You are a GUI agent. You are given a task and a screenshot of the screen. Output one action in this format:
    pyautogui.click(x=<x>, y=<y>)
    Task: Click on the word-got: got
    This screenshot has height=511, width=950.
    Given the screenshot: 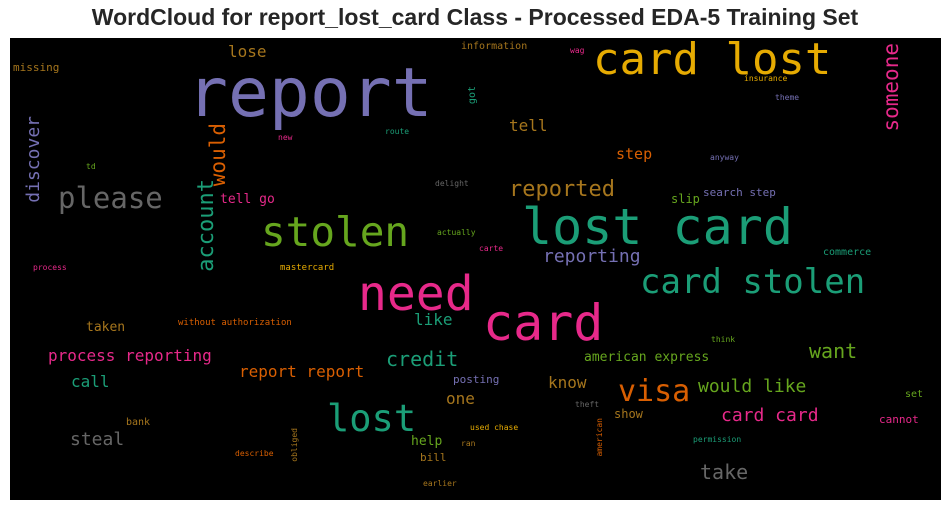 What is the action you would take?
    pyautogui.click(x=472, y=95)
    